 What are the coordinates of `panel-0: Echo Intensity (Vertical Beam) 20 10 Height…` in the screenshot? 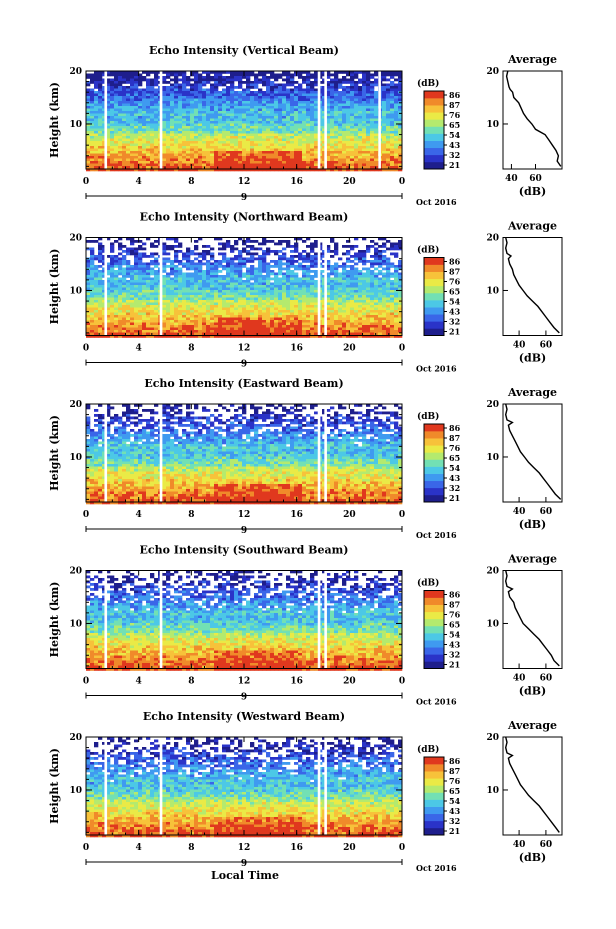 It's located at (305, 125).